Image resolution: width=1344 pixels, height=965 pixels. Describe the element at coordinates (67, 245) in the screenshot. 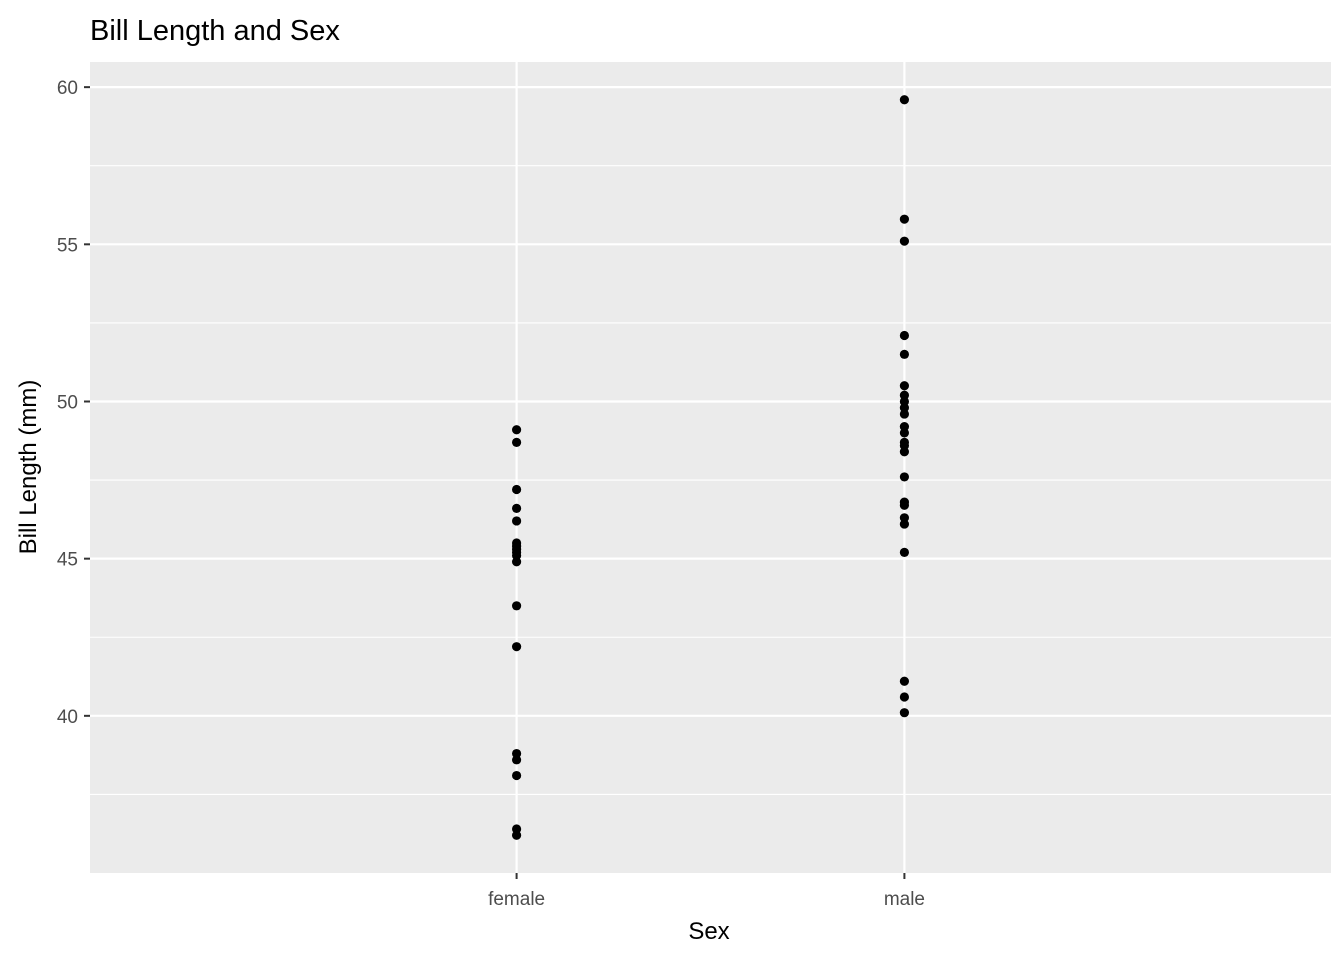

I see `y-tick-label: 55` at that location.